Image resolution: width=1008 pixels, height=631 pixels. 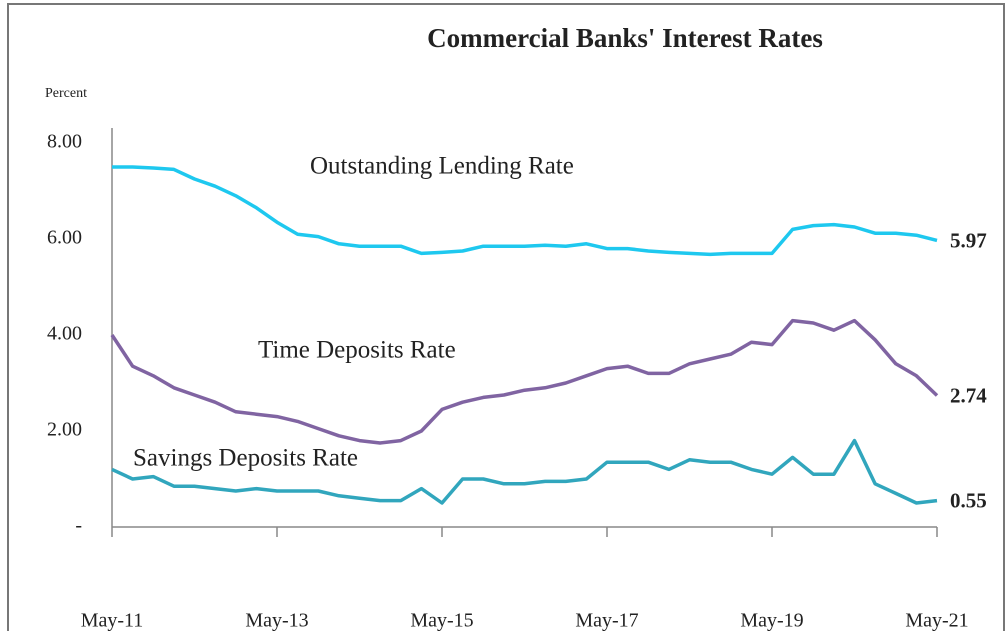 What do you see at coordinates (936, 620) in the screenshot?
I see `x-tick-label: May-21` at bounding box center [936, 620].